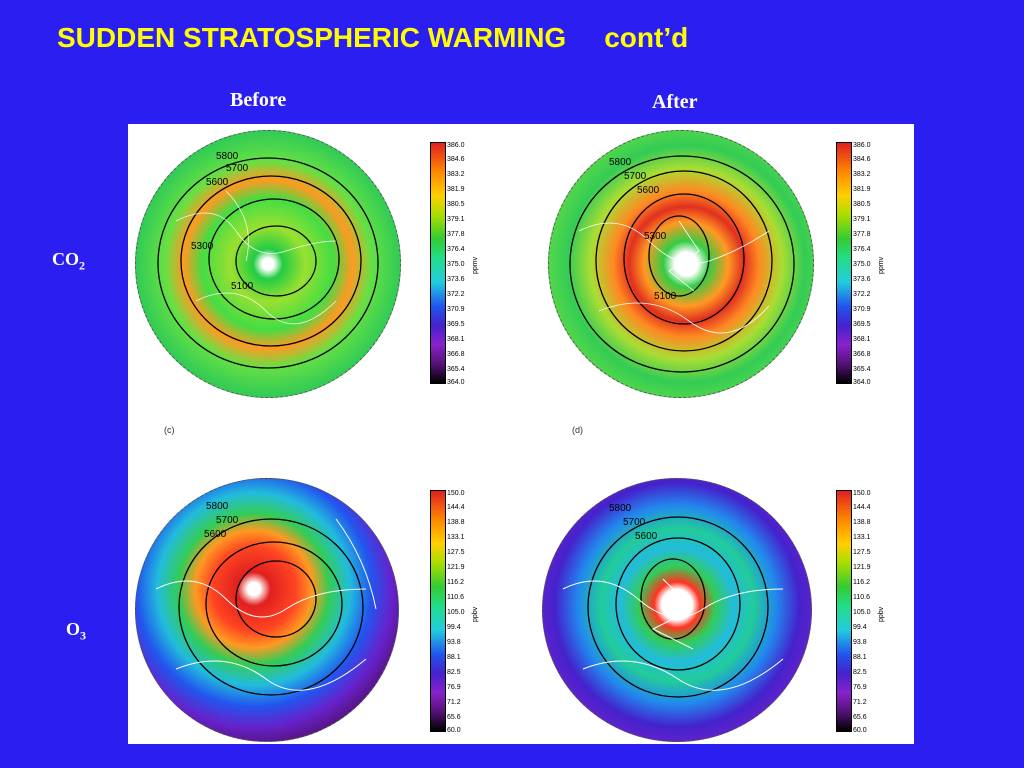 The image size is (1024, 768). What do you see at coordinates (475, 265) in the screenshot?
I see `co2-before-unit: ppmv` at bounding box center [475, 265].